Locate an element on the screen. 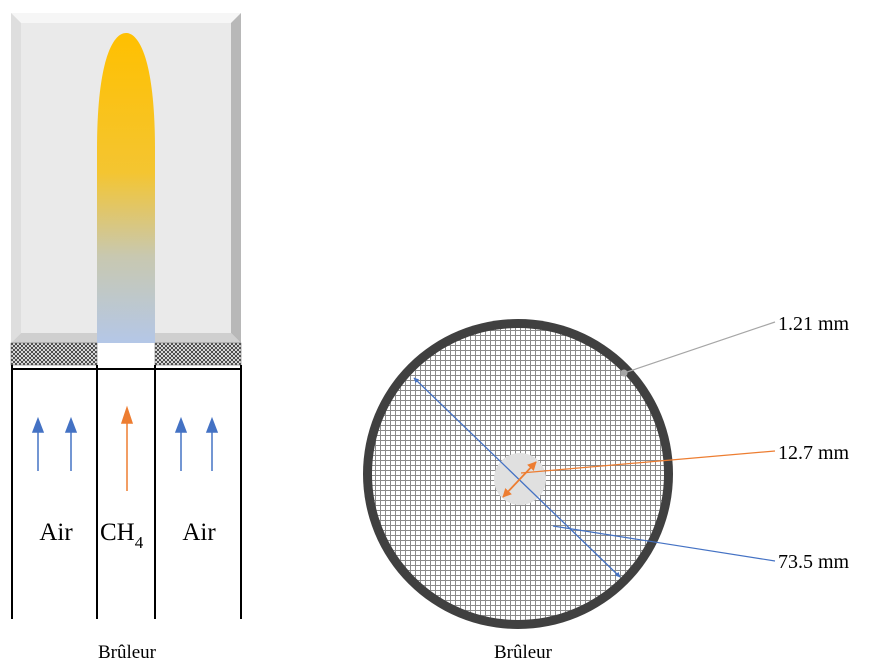  outer-diameter-label: 73.5 mm is located at coordinates (814, 562).